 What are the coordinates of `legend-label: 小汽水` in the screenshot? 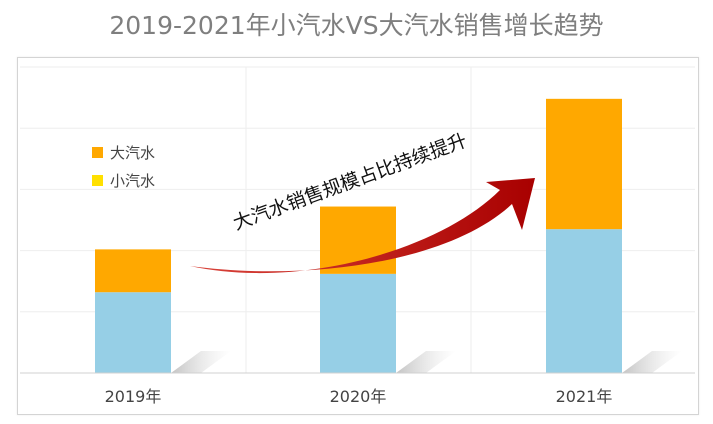 It's located at (132, 181).